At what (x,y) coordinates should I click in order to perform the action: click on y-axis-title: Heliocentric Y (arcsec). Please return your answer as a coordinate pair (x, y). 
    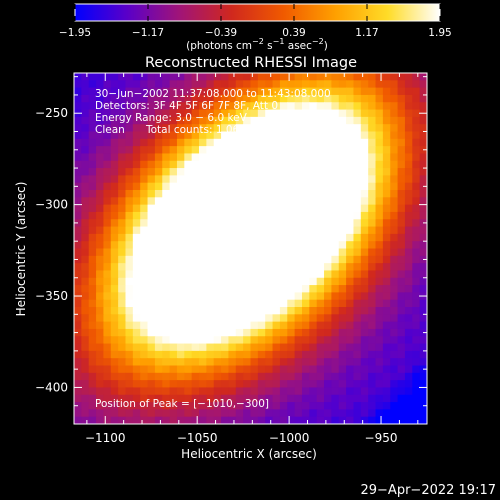
    Looking at the image, I should click on (21, 249).